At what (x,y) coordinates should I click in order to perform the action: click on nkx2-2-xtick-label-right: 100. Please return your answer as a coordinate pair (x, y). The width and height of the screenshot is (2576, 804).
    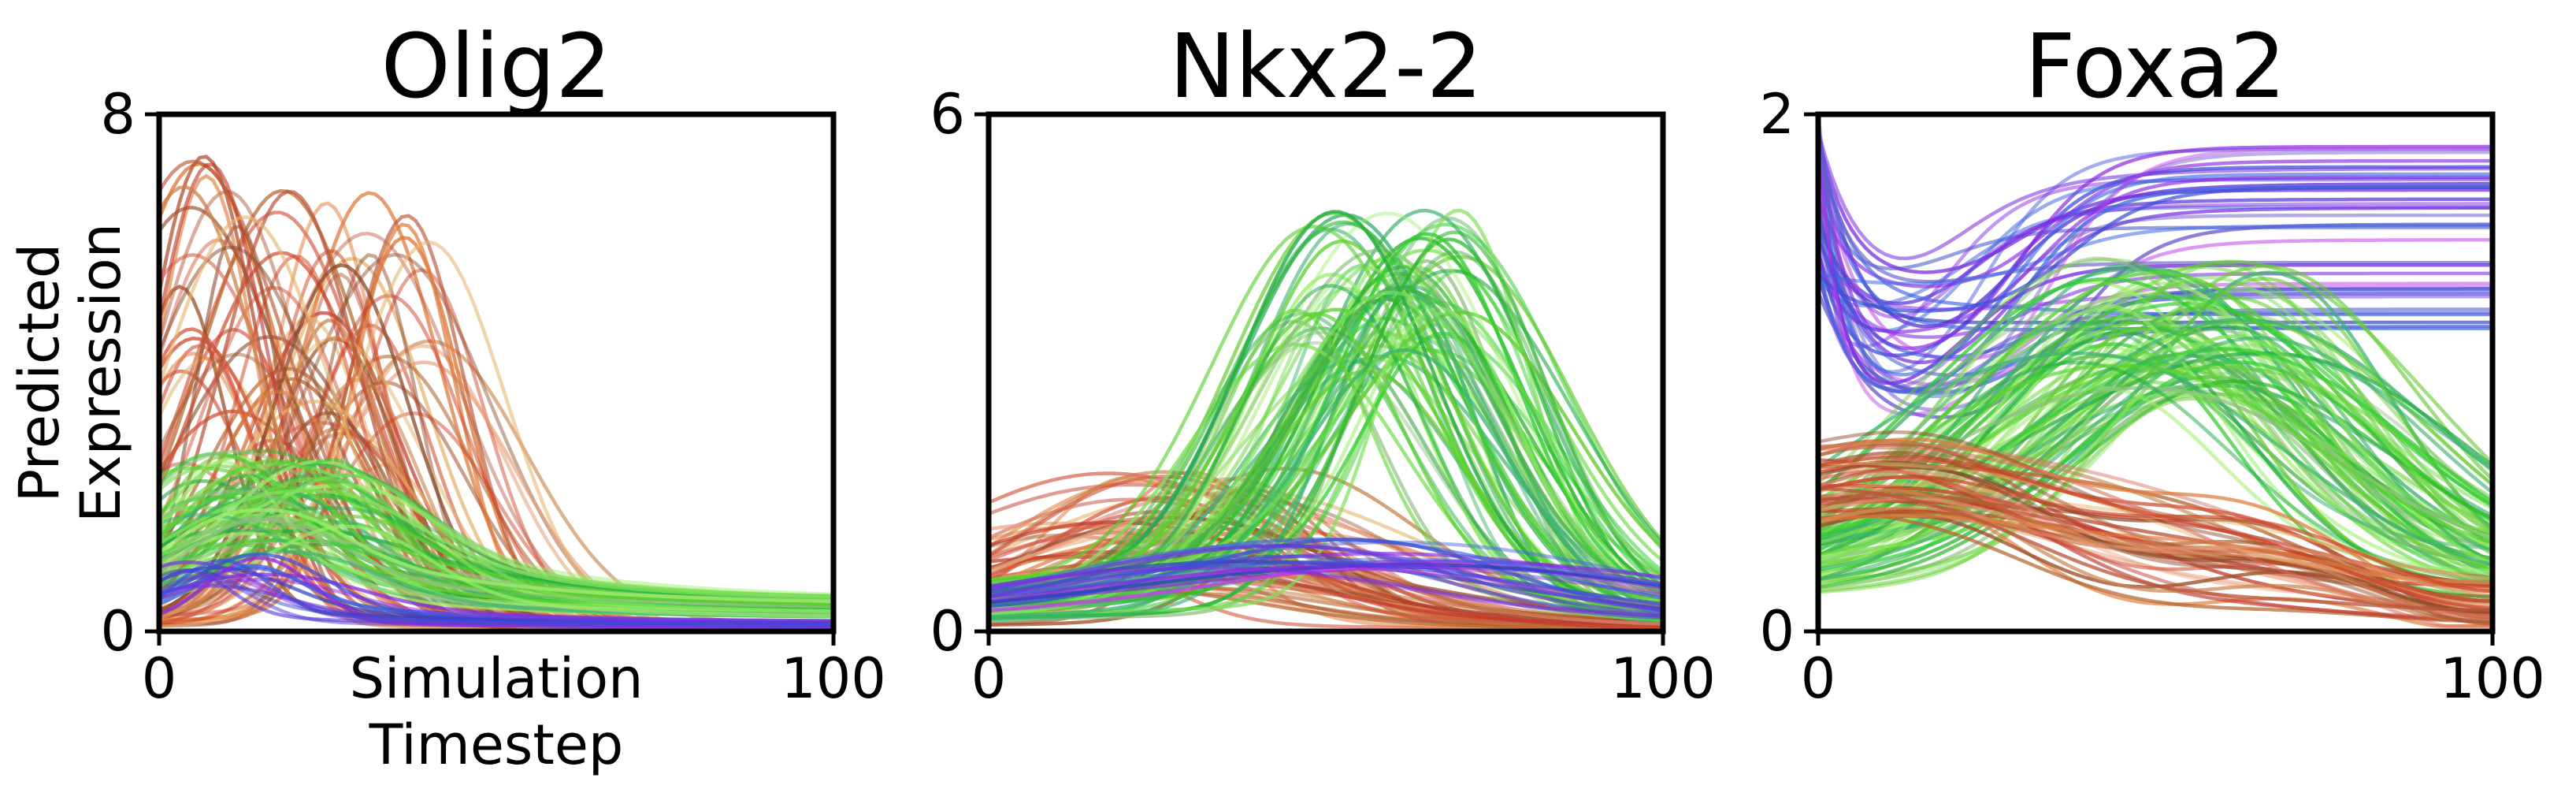
    Looking at the image, I should click on (1663, 678).